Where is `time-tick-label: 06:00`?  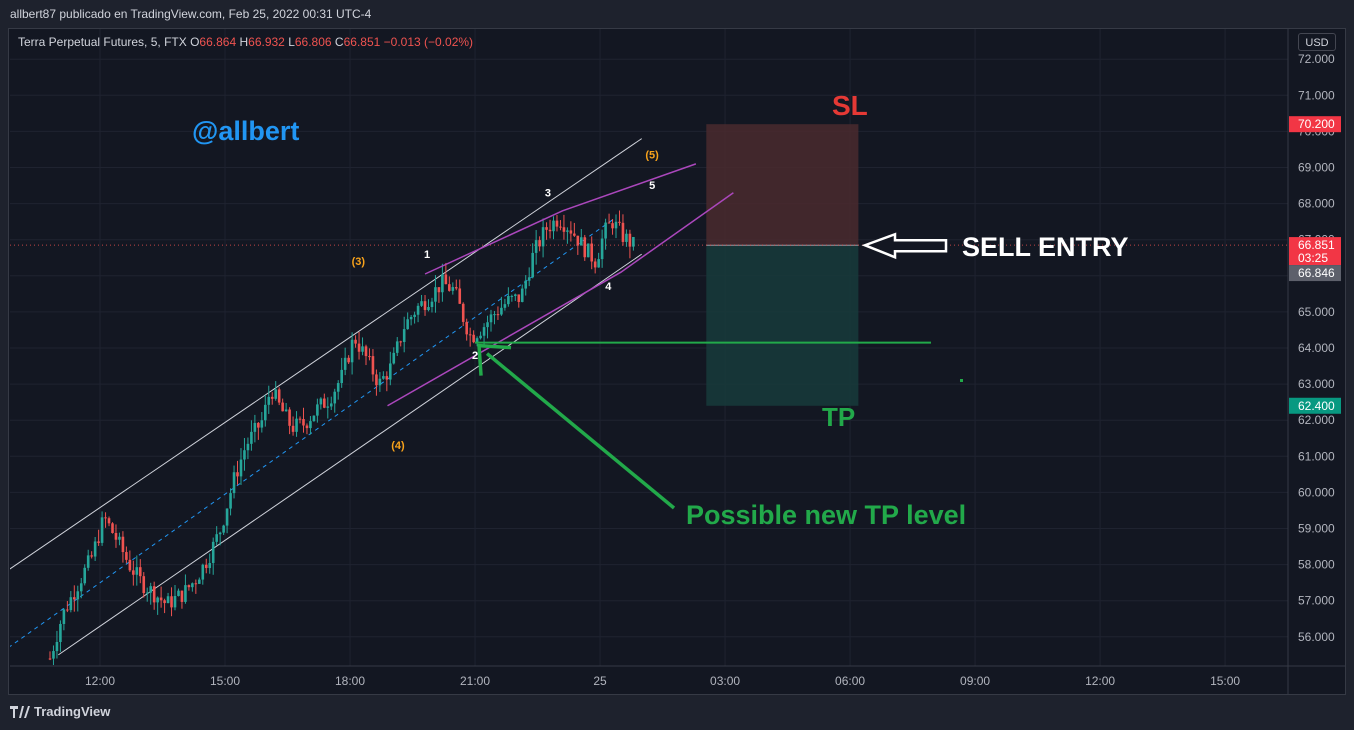 time-tick-label: 06:00 is located at coordinates (850, 681).